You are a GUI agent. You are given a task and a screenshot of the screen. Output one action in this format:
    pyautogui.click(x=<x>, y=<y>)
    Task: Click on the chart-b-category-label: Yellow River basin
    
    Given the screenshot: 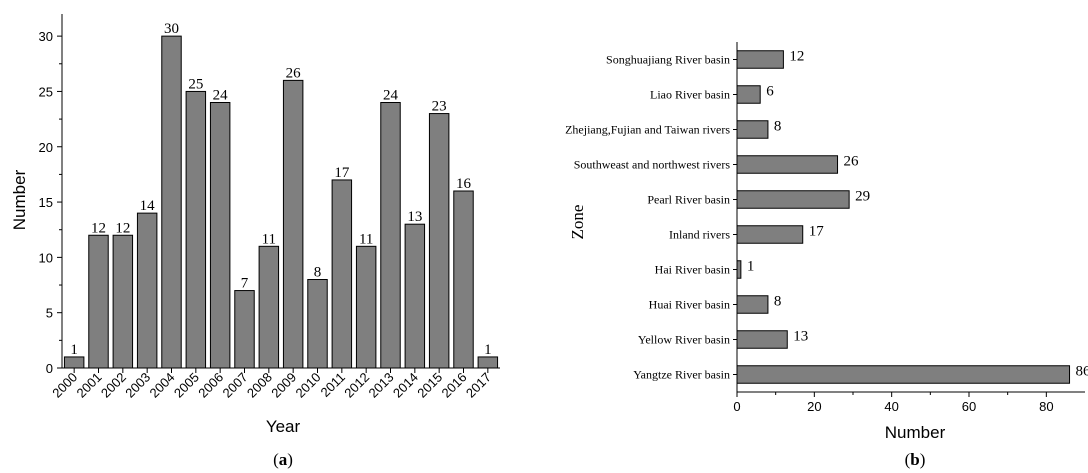 What is the action you would take?
    pyautogui.click(x=684, y=340)
    